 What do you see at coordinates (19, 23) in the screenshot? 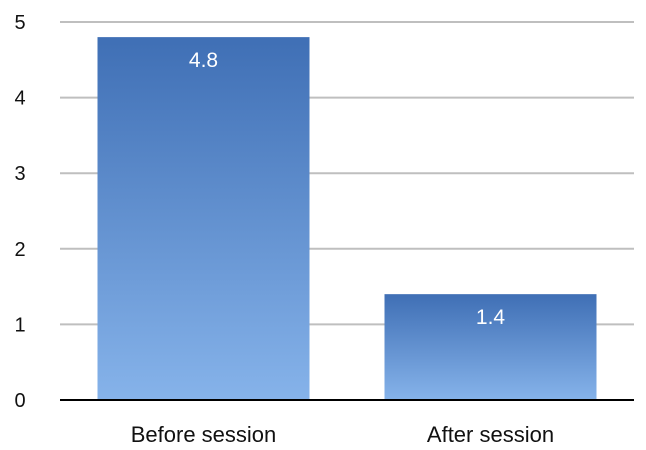
I see `y-tick-label: 5` at bounding box center [19, 23].